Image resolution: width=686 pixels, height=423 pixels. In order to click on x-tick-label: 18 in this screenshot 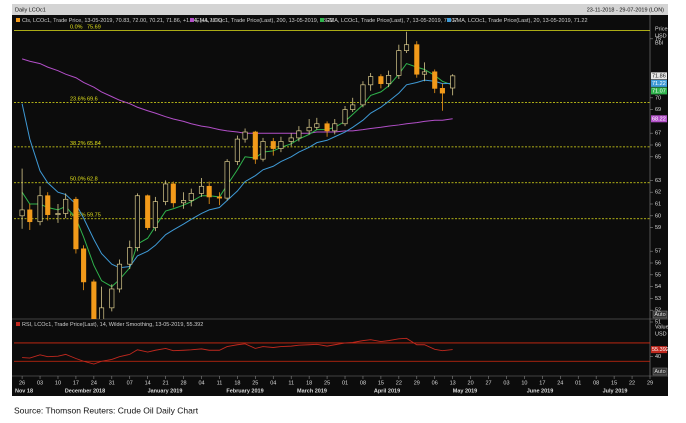, I will do `click(309, 383)`.